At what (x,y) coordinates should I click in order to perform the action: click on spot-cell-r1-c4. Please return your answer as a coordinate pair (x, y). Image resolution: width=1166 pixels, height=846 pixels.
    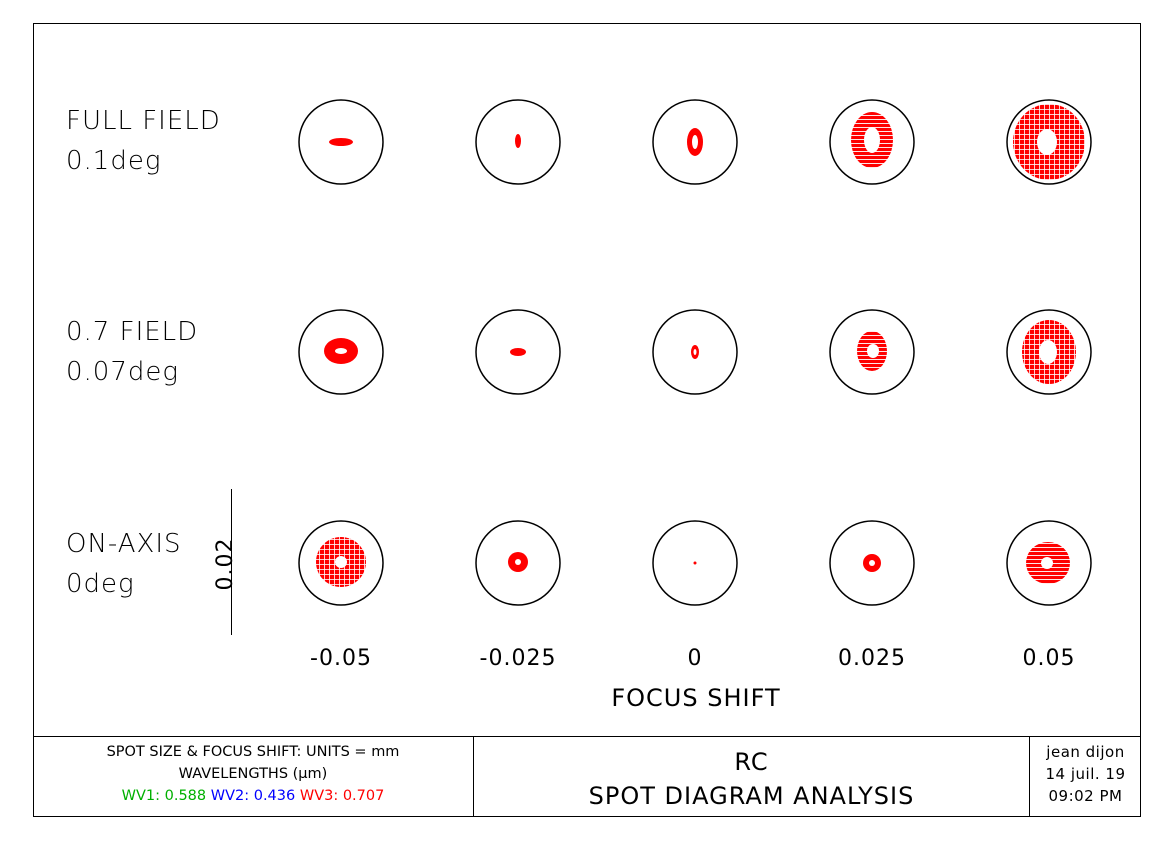
    Looking at the image, I should click on (872, 142).